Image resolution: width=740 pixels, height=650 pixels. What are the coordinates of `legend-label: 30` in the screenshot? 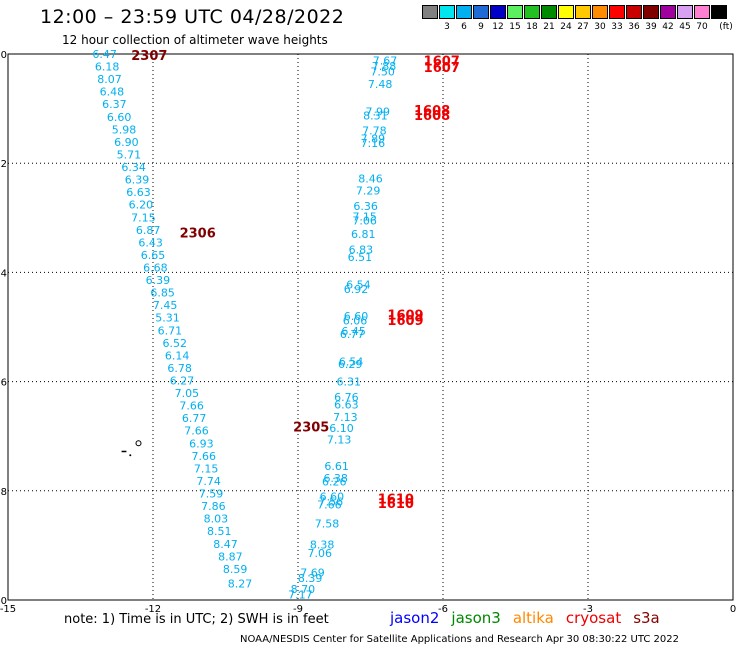 It's located at (600, 27).